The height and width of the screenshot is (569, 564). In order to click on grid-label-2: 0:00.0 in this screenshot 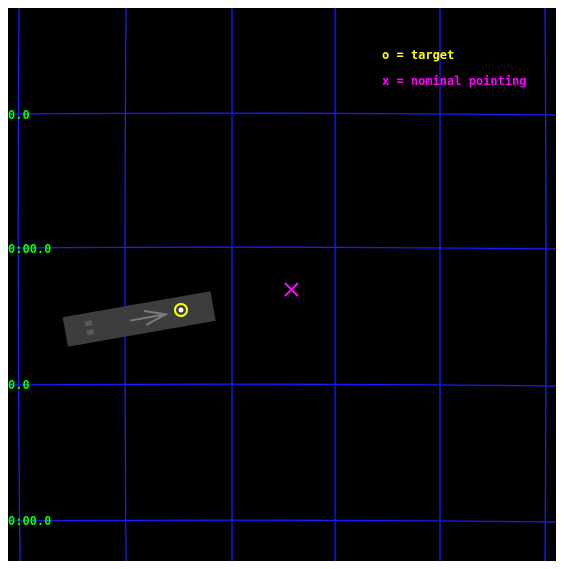, I will do `click(30, 249)`.